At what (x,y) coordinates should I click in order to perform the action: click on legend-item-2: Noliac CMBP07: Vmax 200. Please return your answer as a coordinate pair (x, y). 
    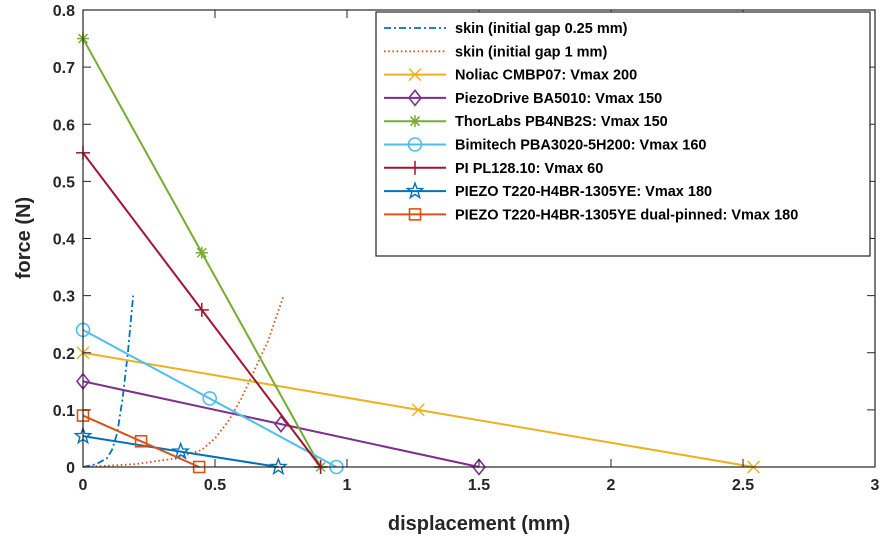
    Looking at the image, I should click on (510, 76).